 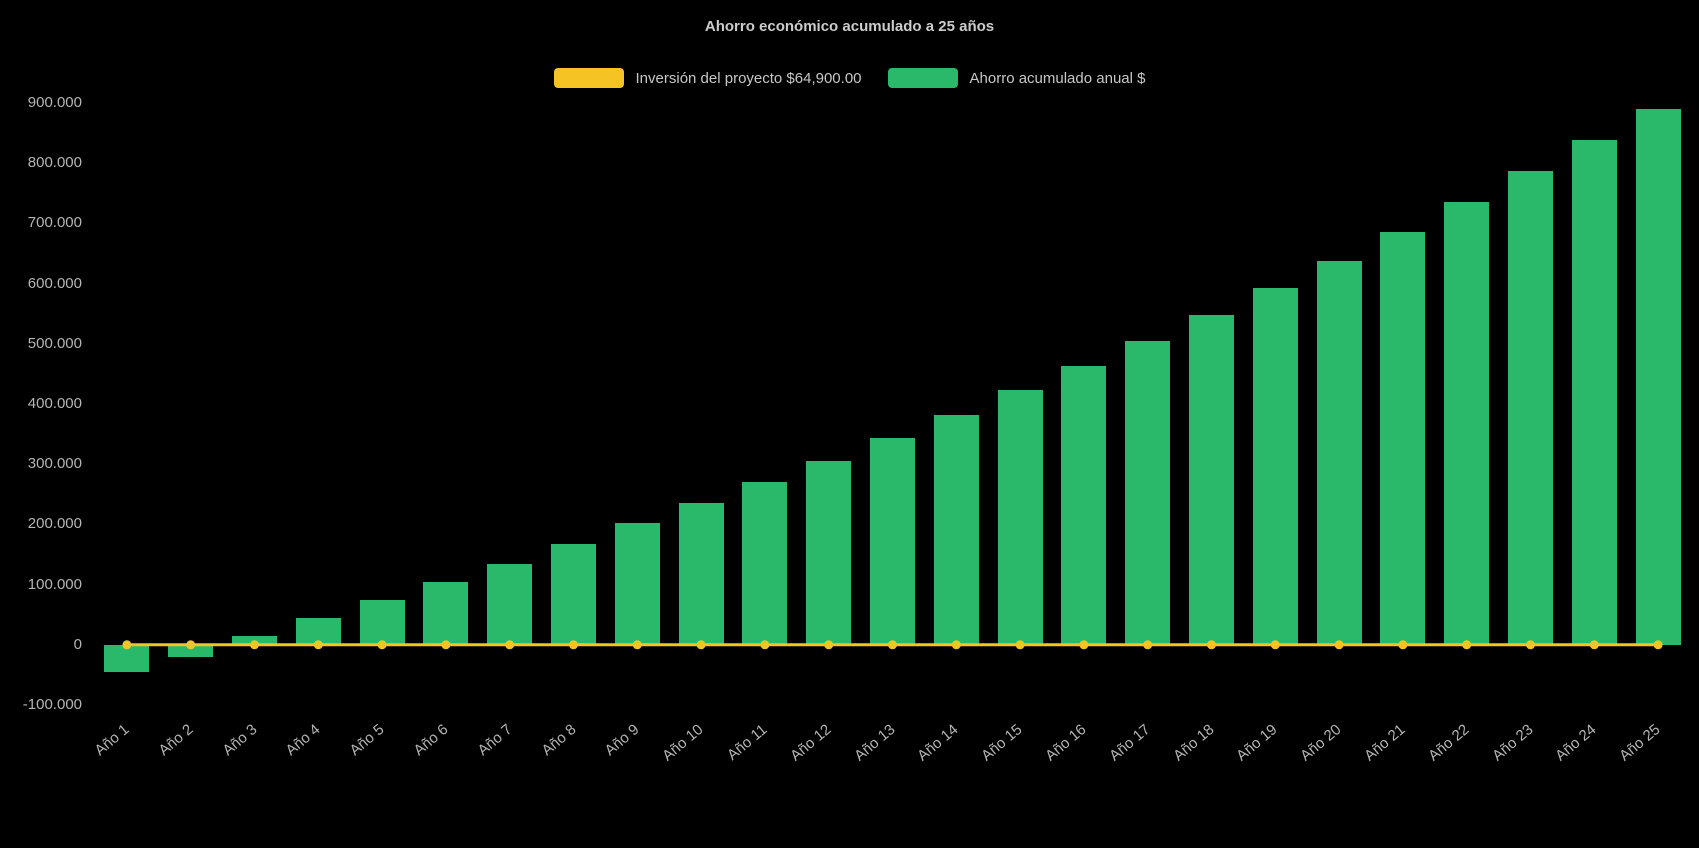 What do you see at coordinates (748, 78) in the screenshot?
I see `legend-label: Inversión del proyecto $64,900.00` at bounding box center [748, 78].